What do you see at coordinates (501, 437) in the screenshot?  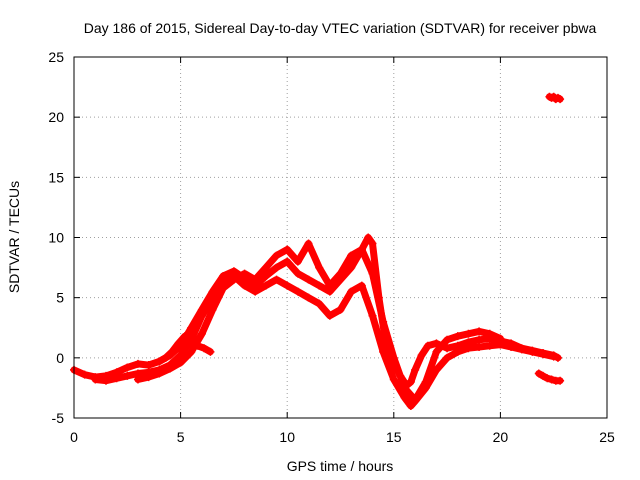 I see `x-tick-label: 20` at bounding box center [501, 437].